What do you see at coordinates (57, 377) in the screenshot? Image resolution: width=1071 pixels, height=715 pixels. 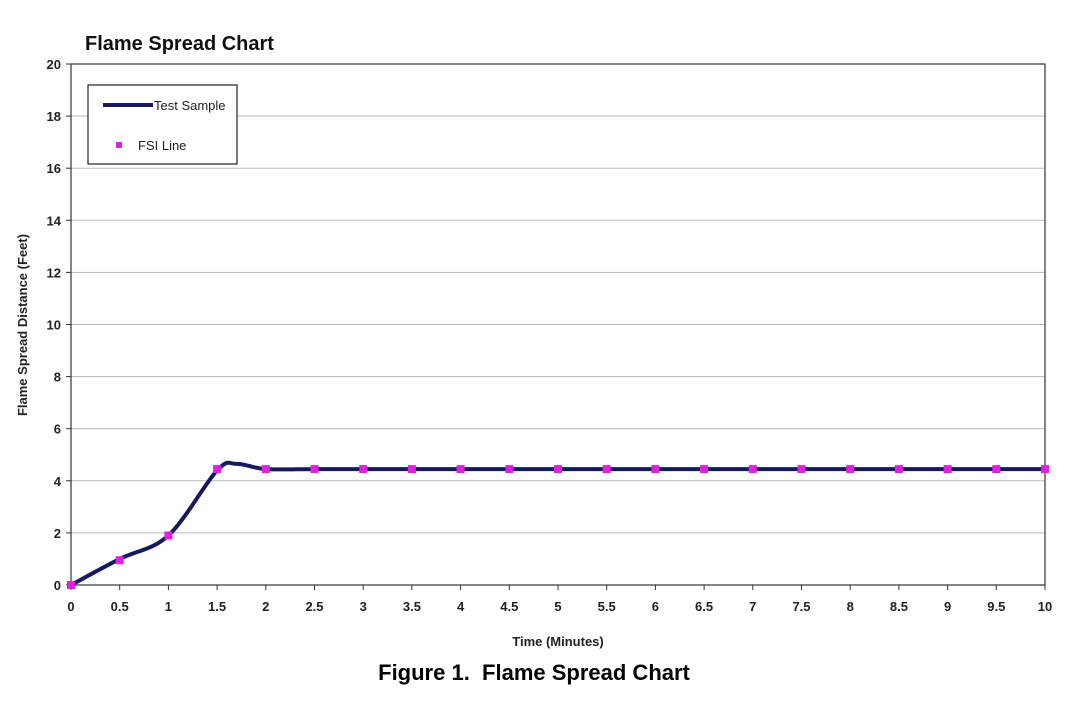 I see `y-tick-label: 8` at bounding box center [57, 377].